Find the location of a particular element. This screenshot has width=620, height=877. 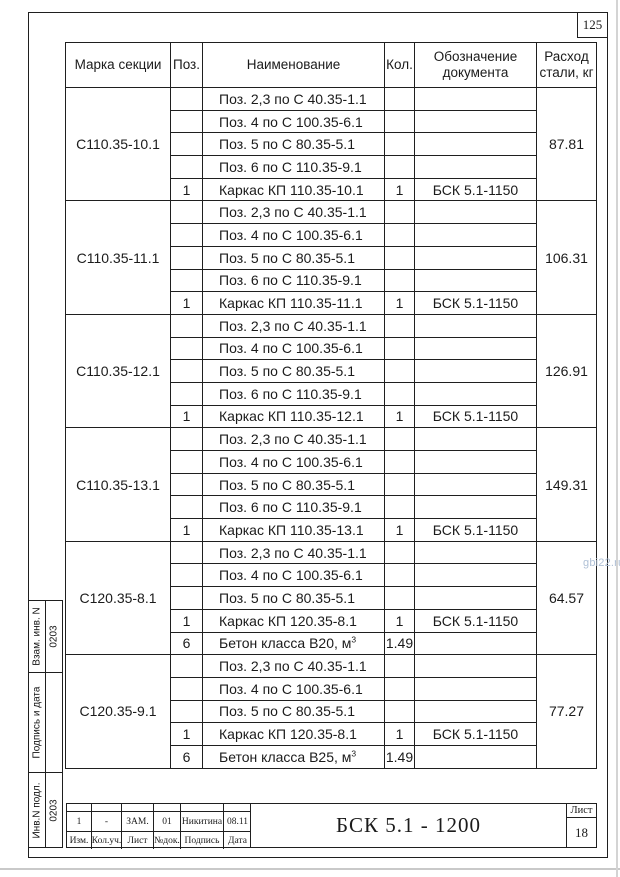

section-mark: С110.35-10.1 is located at coordinates (118, 144).